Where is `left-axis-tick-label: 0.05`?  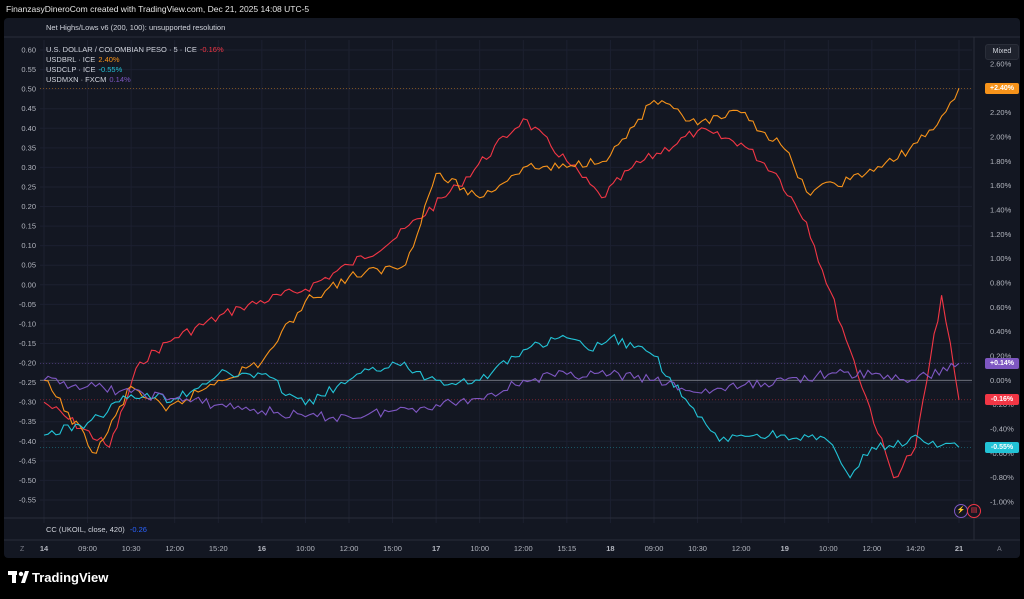
left-axis-tick-label: 0.05 is located at coordinates (28, 265).